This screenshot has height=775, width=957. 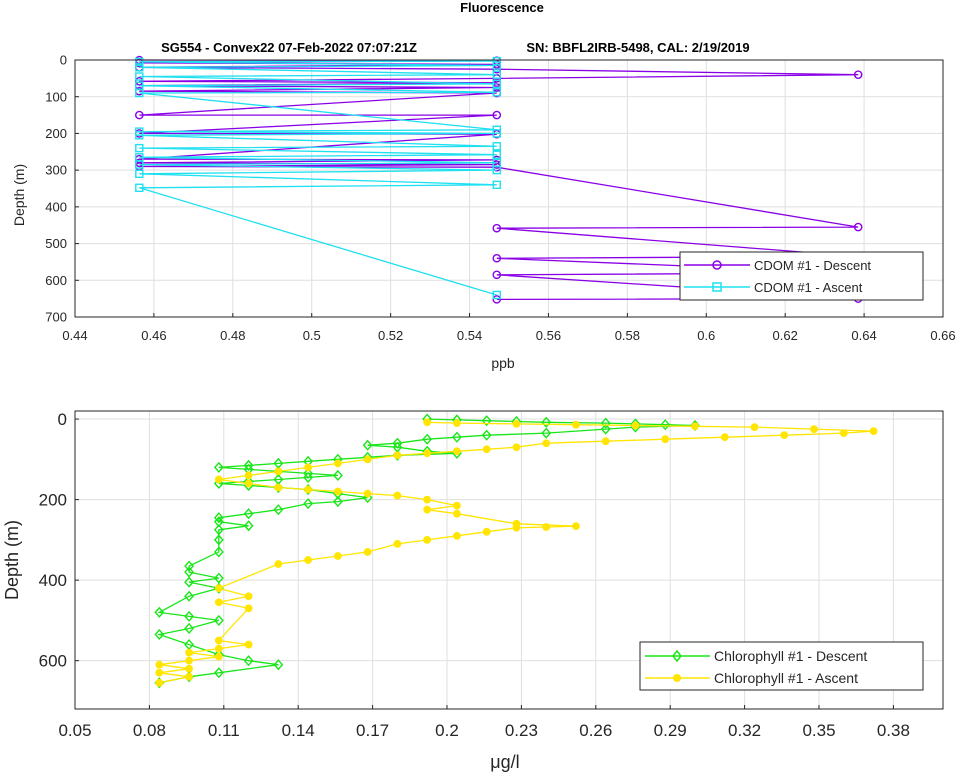 What do you see at coordinates (153, 335) in the screenshot?
I see `x-tick-label: 0.46` at bounding box center [153, 335].